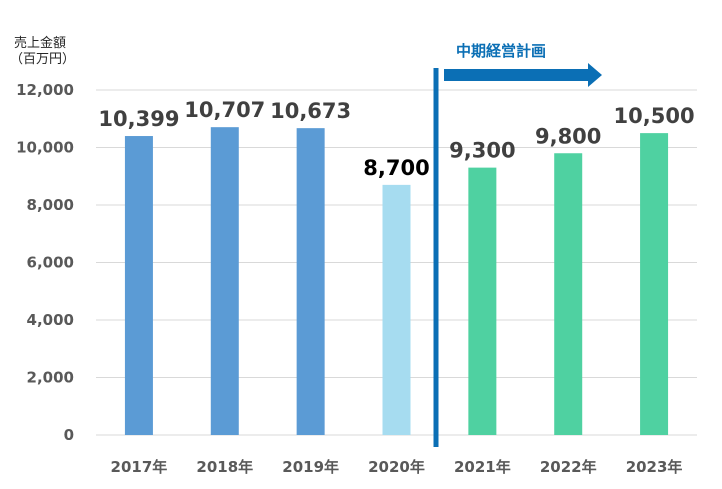 This screenshot has width=722, height=489. What do you see at coordinates (45, 90) in the screenshot?
I see `y-tick-label: 12,000` at bounding box center [45, 90].